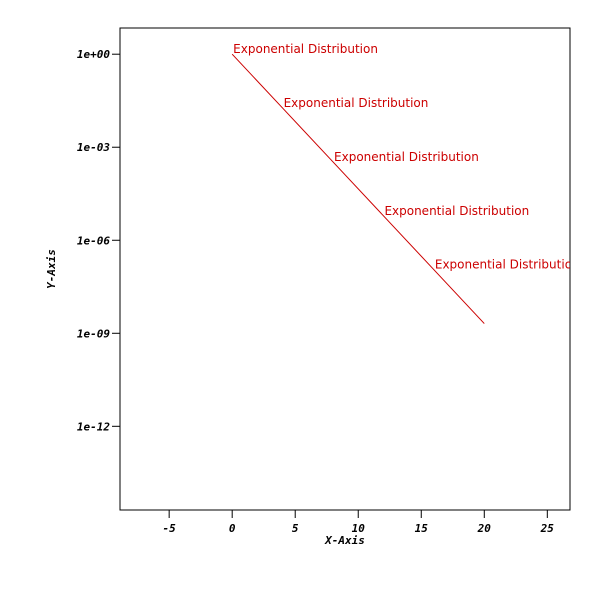  Describe the element at coordinates (422, 528) in the screenshot. I see `x-tick-label: 15` at that location.